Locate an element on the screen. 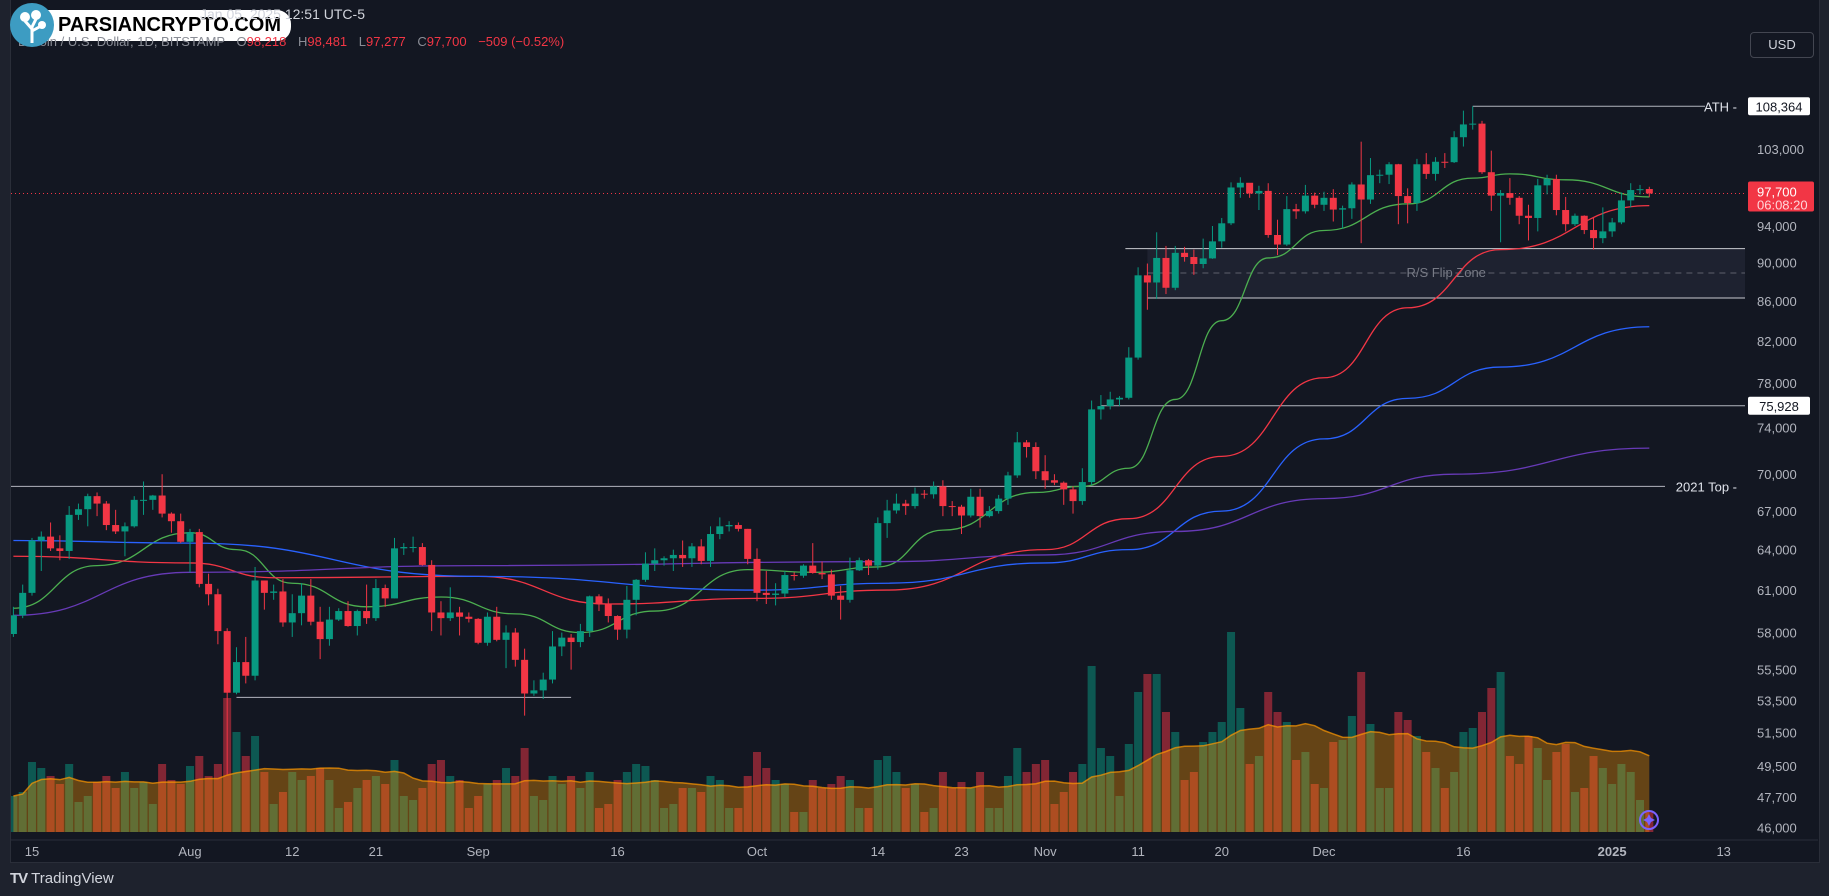 The width and height of the screenshot is (1829, 896). price-tick-label: 74,000 is located at coordinates (1777, 427).